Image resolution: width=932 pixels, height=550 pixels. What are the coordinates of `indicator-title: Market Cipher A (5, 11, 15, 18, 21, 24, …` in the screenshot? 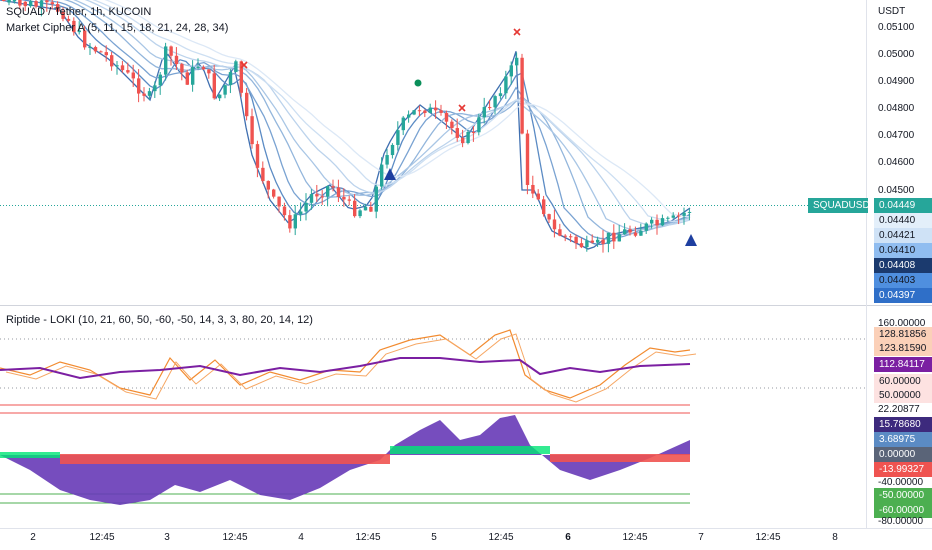 It's located at (117, 28).